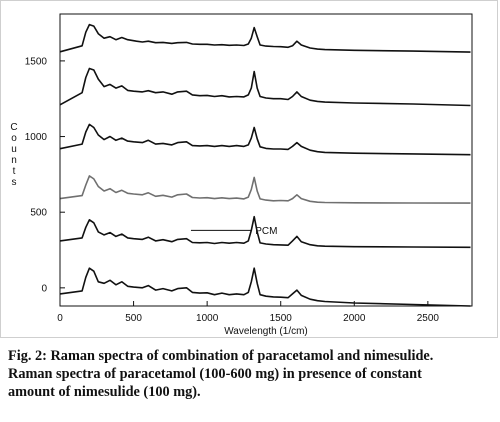 The height and width of the screenshot is (422, 500). What do you see at coordinates (36, 61) in the screenshot?
I see `y-tick-label: 1500` at bounding box center [36, 61].